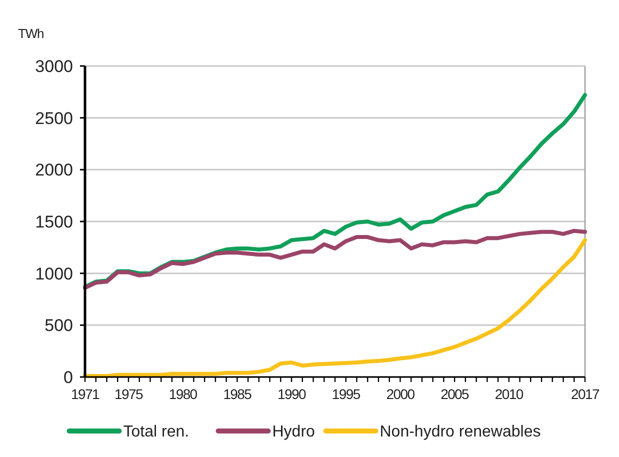  What do you see at coordinates (54, 118) in the screenshot?
I see `y-tick-label: 2500` at bounding box center [54, 118].